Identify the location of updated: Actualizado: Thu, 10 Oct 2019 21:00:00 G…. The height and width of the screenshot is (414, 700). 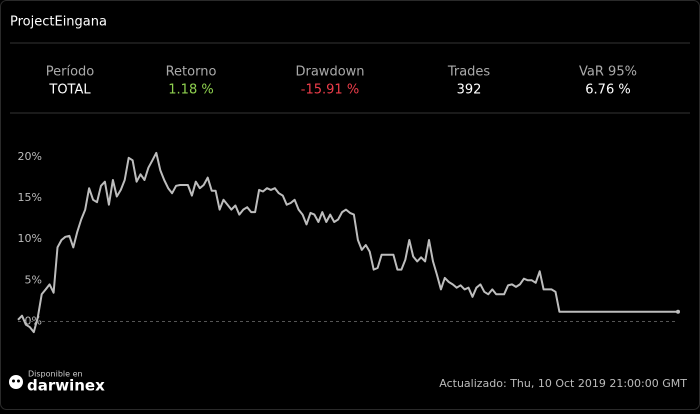
(563, 383).